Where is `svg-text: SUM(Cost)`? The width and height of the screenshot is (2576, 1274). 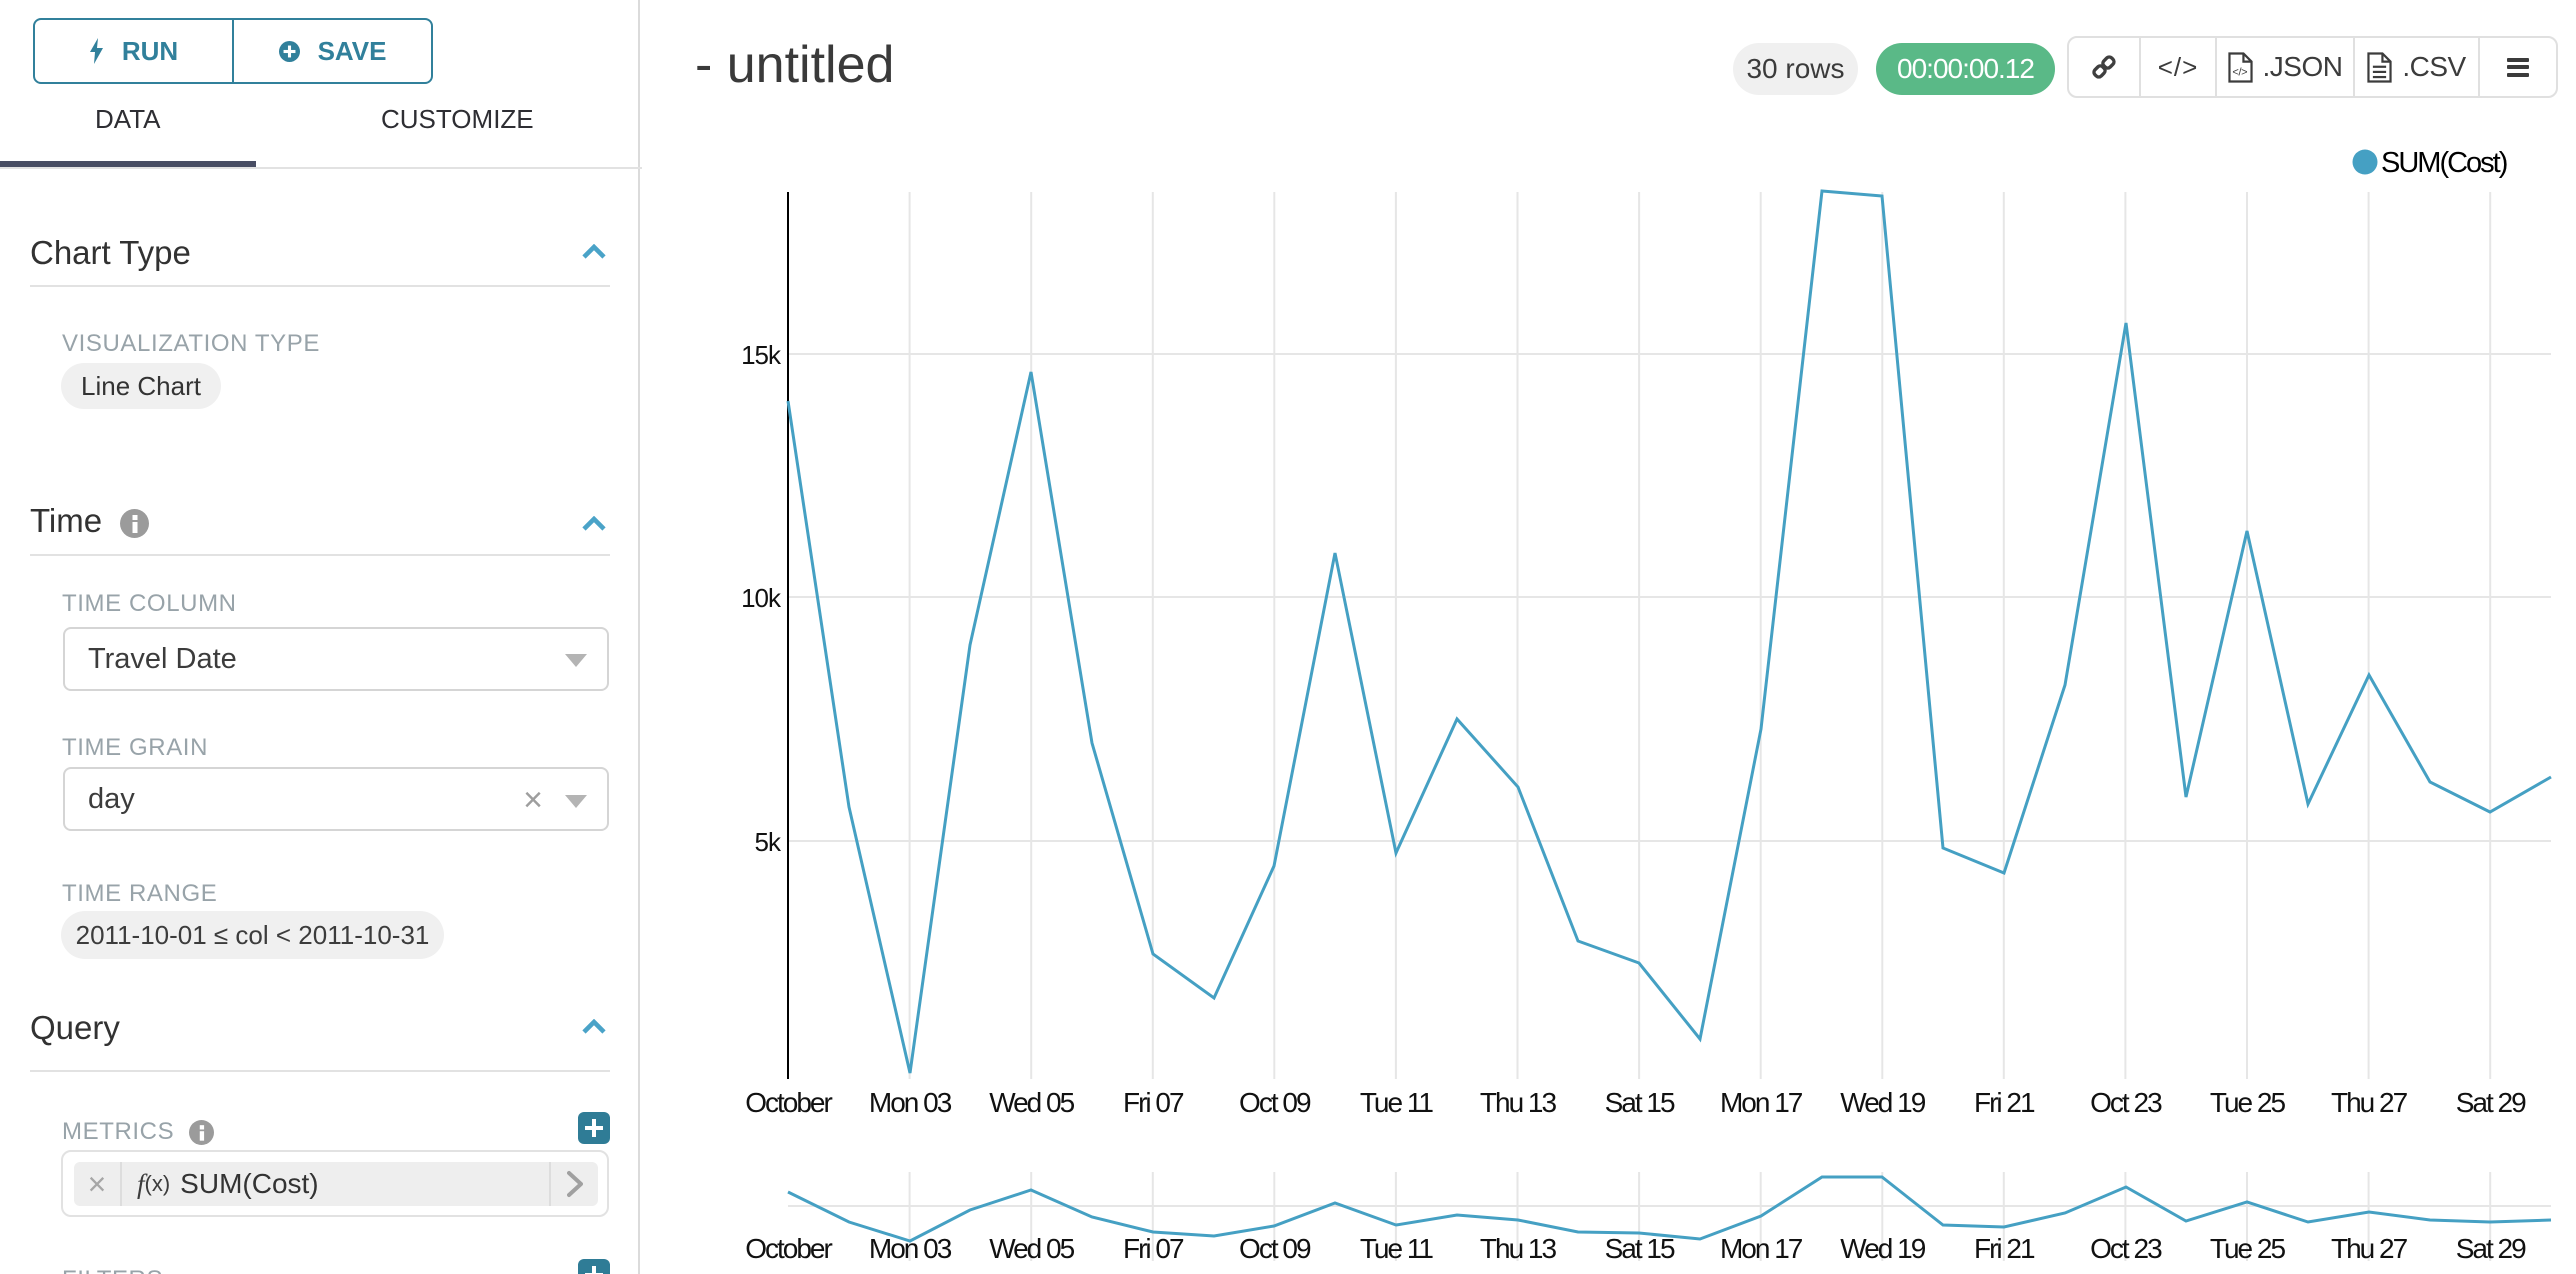 svg-text: SUM(Cost) is located at coordinates (2444, 163).